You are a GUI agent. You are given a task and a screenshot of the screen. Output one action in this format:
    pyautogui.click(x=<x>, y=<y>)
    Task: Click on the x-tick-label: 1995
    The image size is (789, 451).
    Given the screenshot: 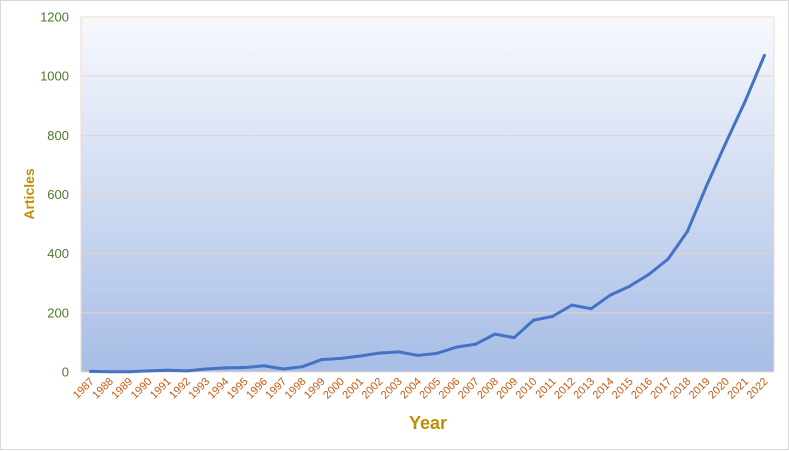 What is the action you would take?
    pyautogui.click(x=238, y=389)
    